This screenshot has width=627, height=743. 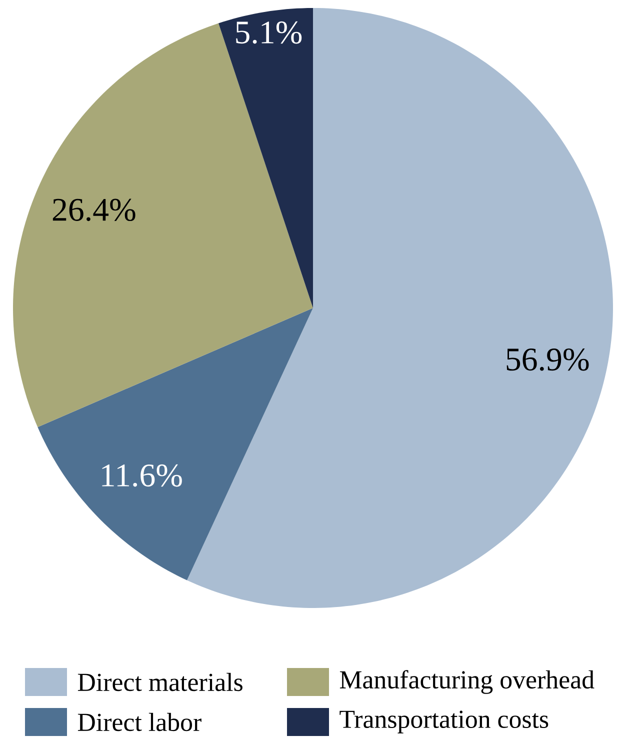 What do you see at coordinates (142, 475) in the screenshot?
I see `data-label: 11.6%` at bounding box center [142, 475].